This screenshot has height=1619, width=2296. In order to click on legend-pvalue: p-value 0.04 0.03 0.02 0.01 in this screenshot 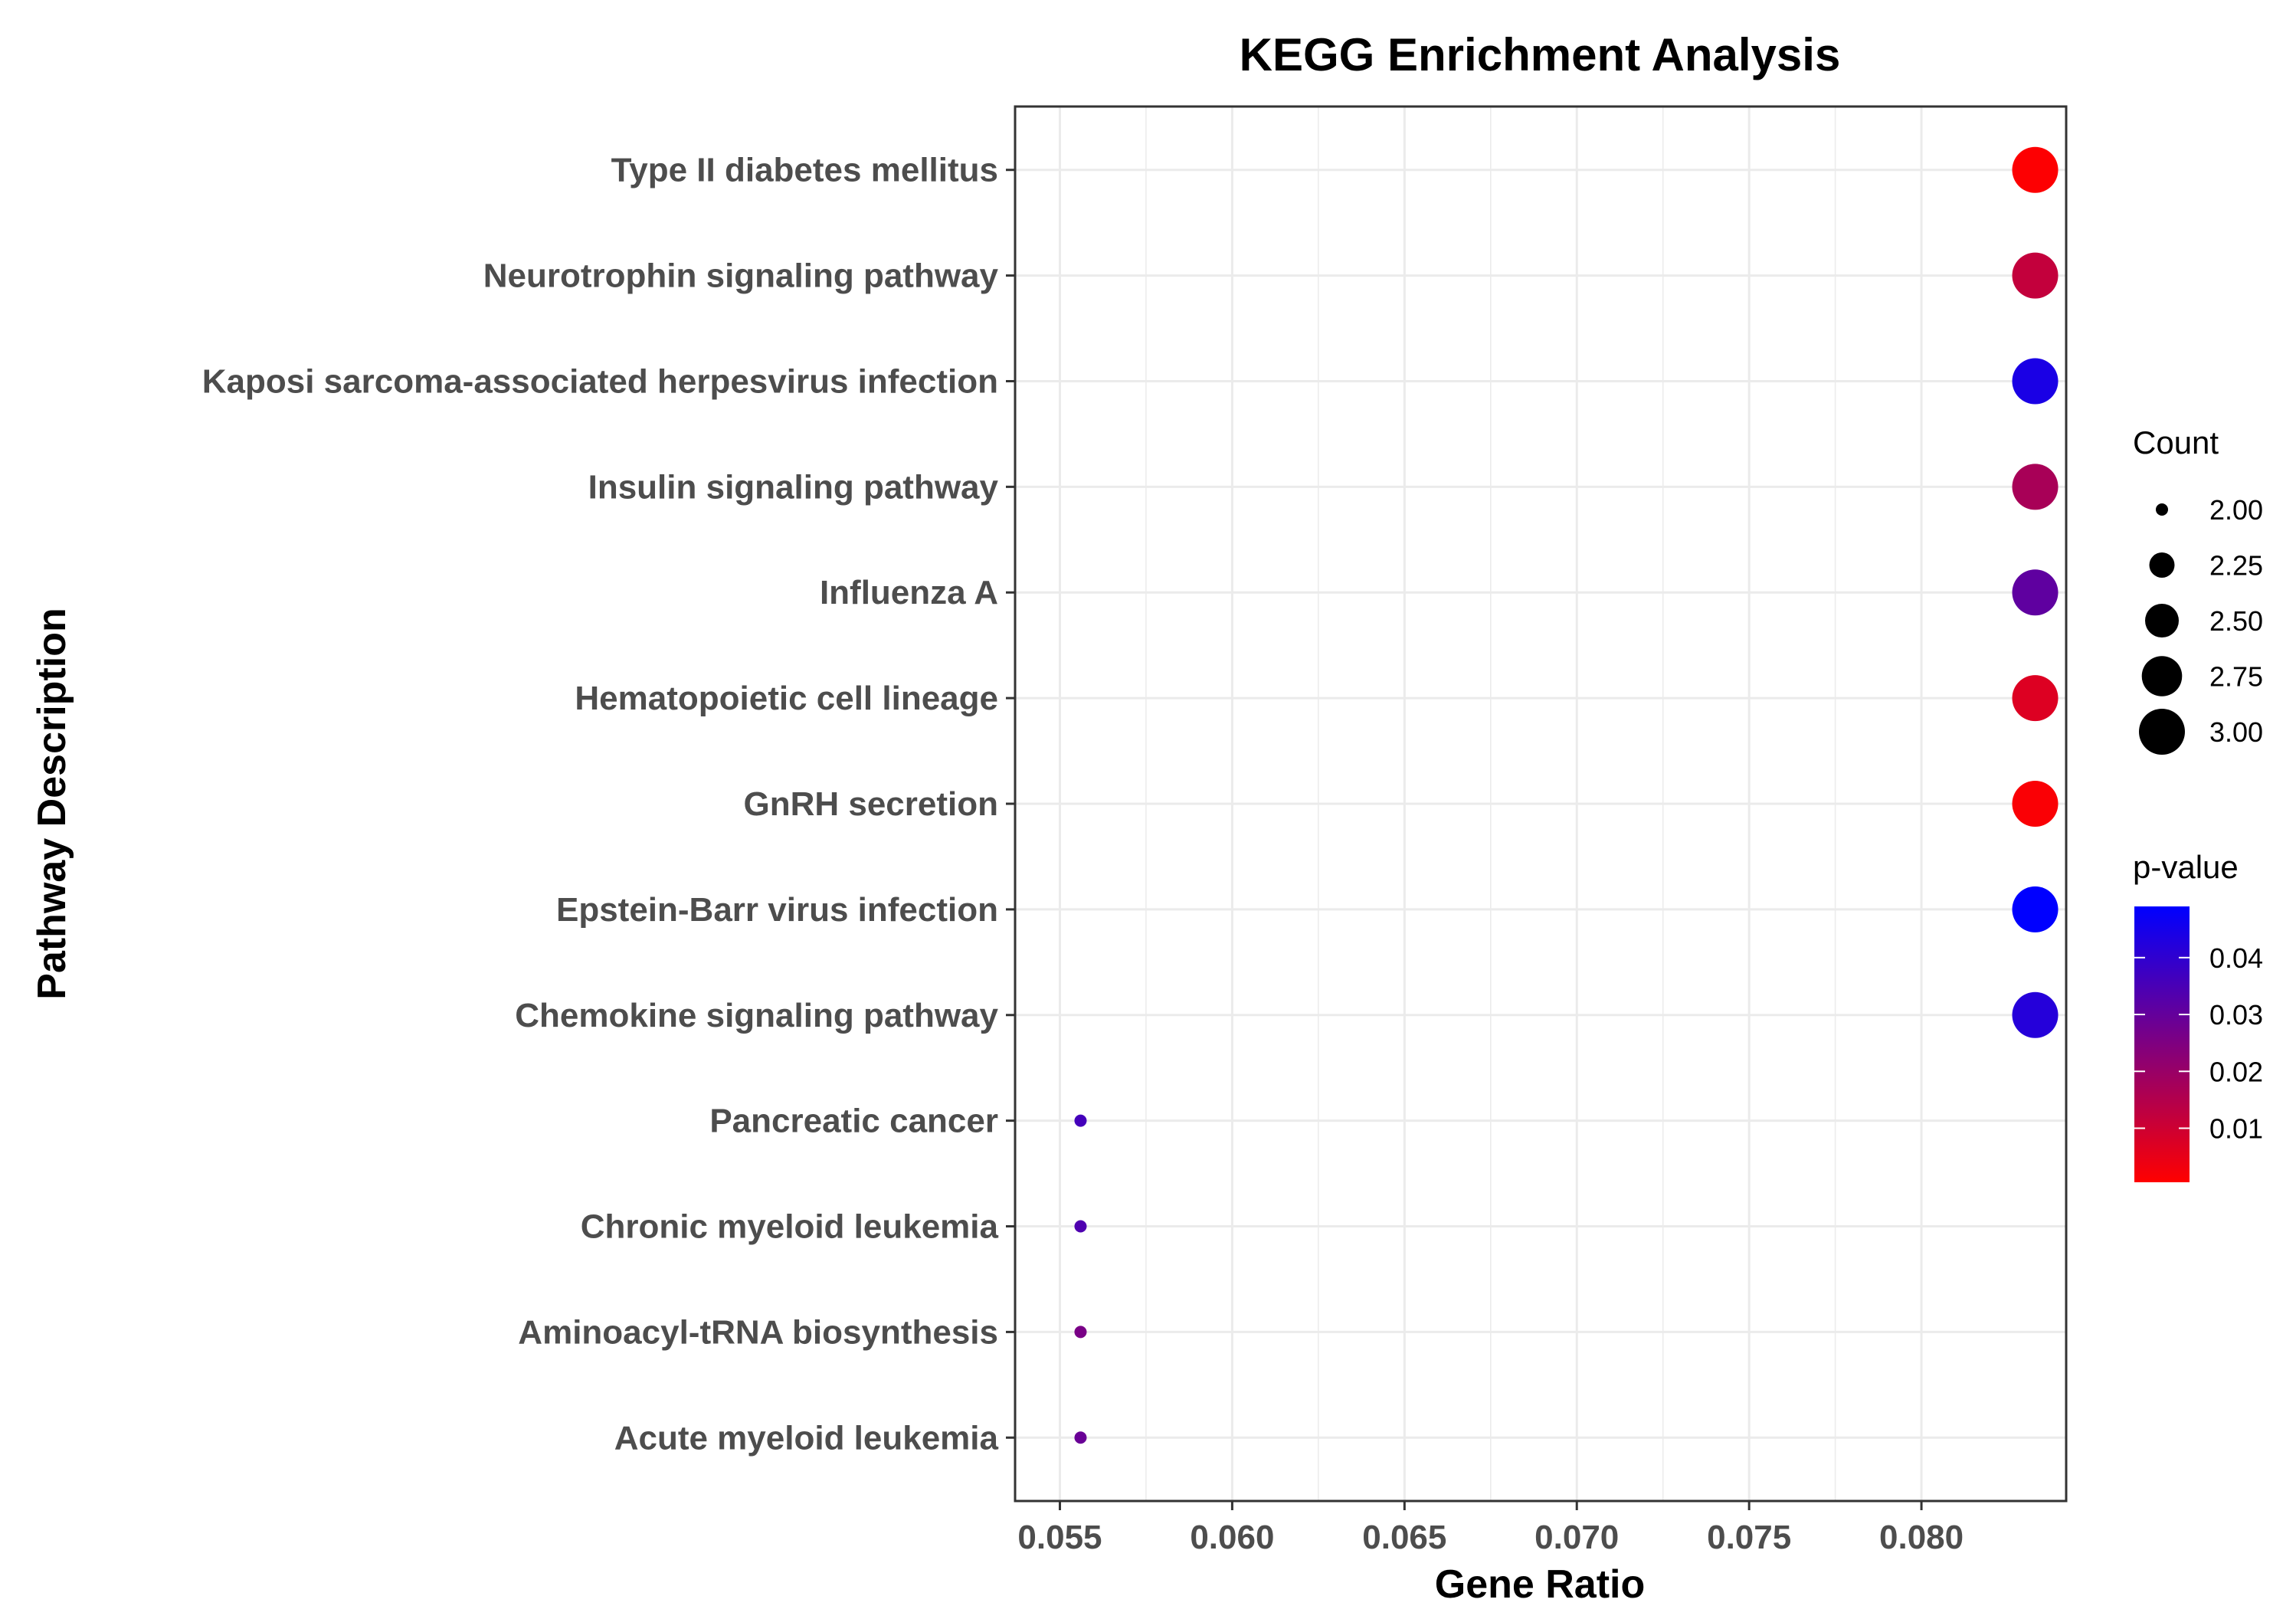, I will do `click(2198, 1015)`.